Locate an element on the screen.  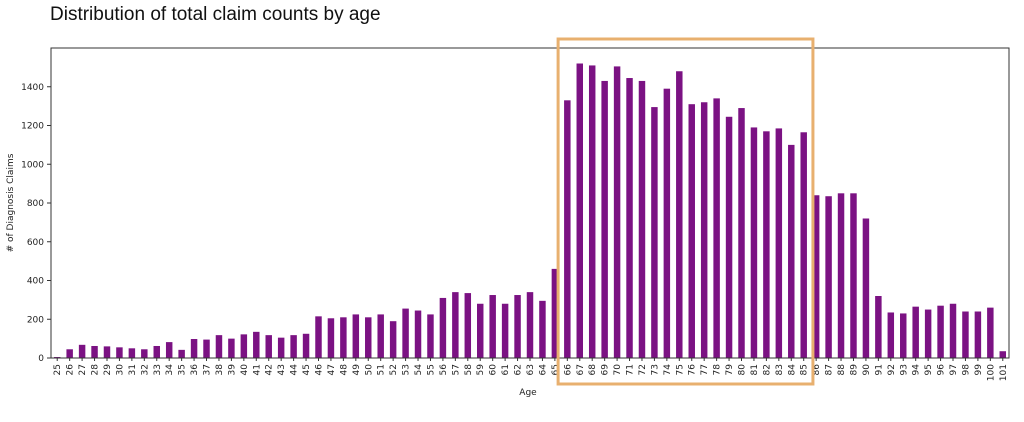
x-tick-label: 66 is located at coordinates (568, 370).